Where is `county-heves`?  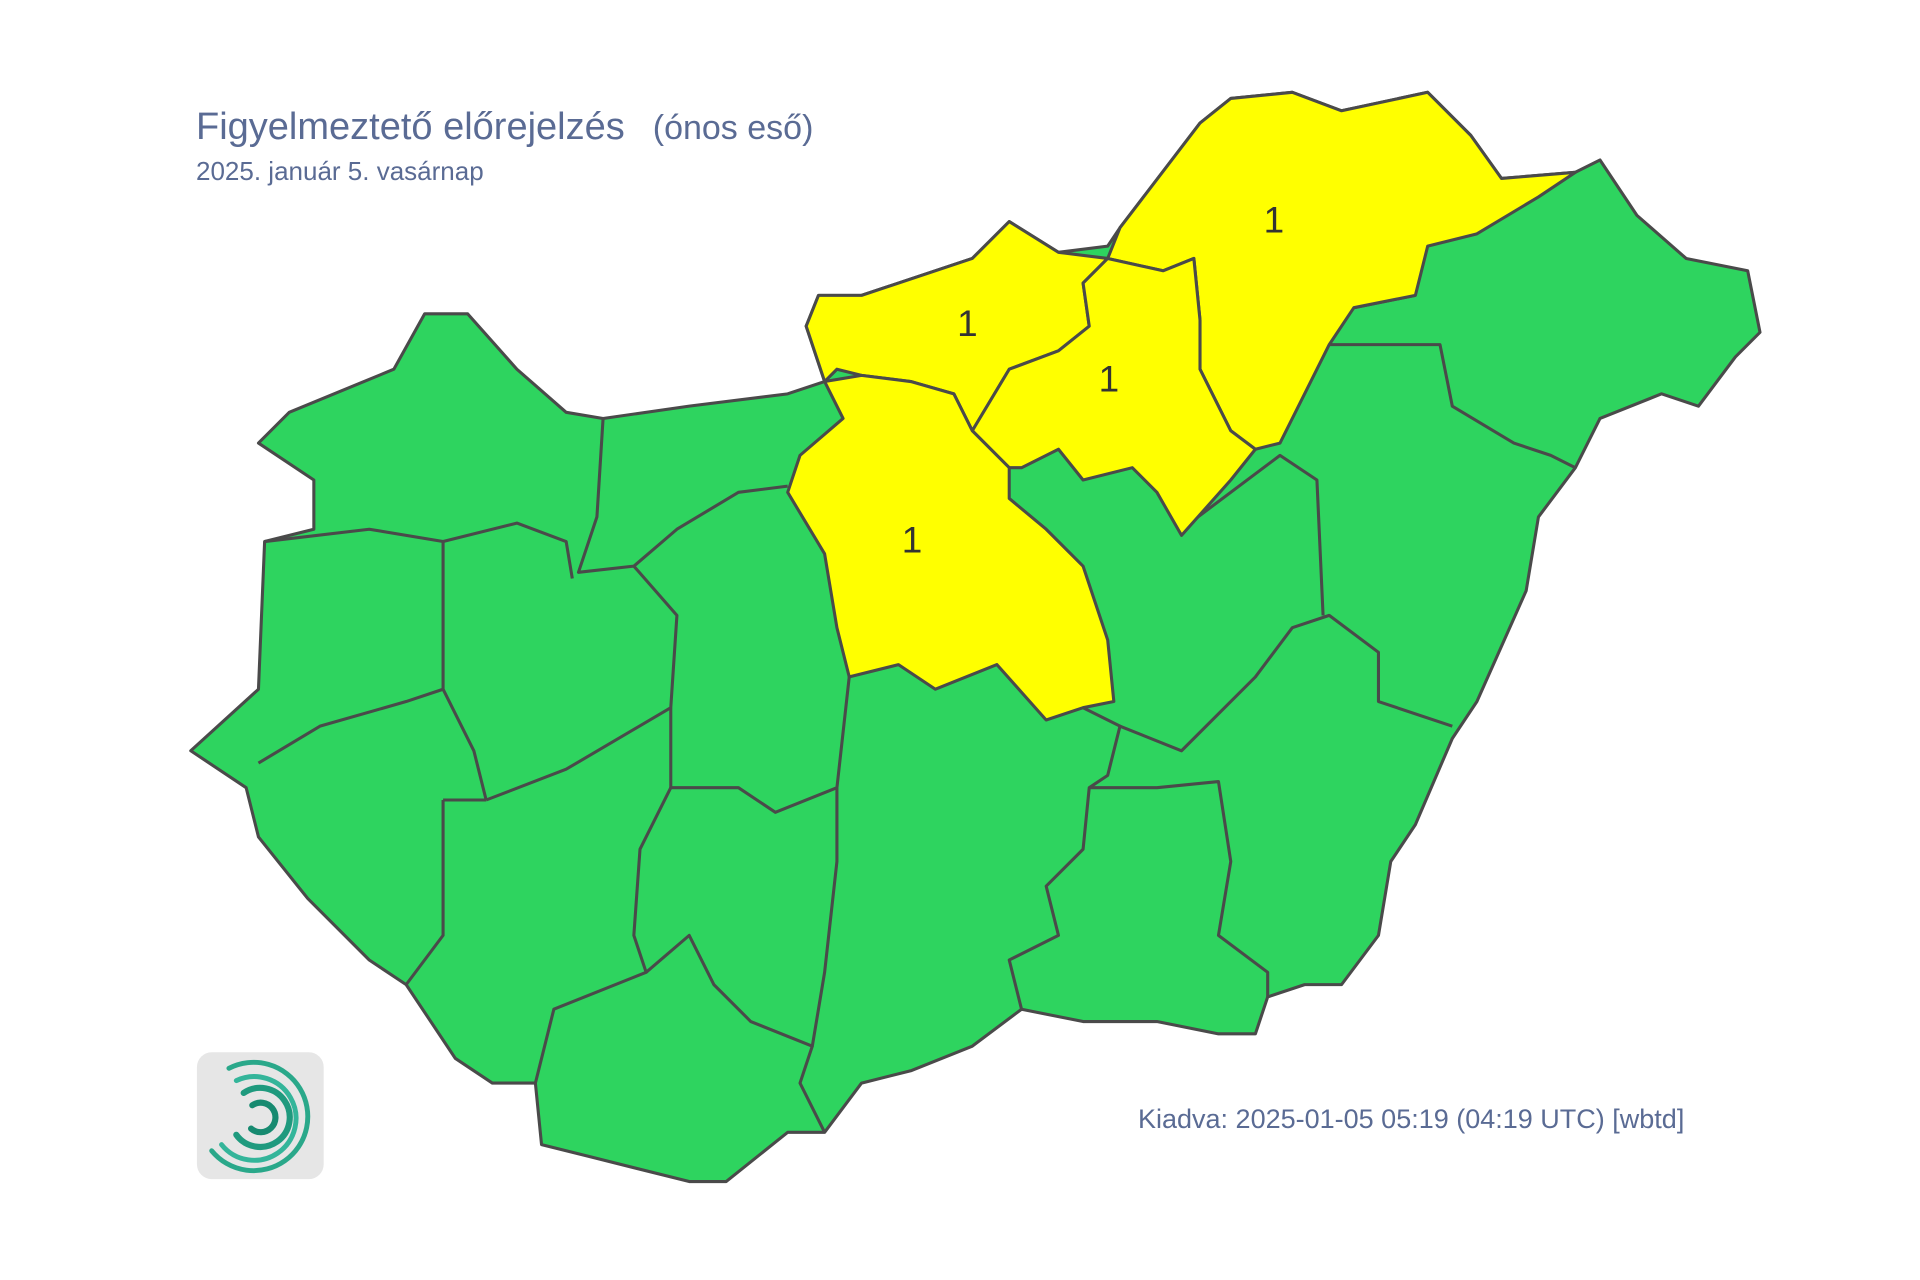
county-heves is located at coordinates (1113, 396).